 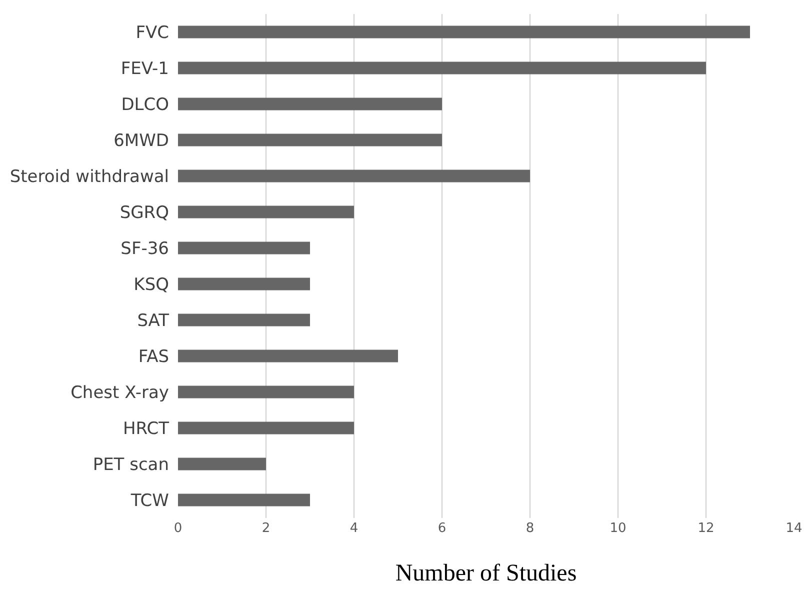 I want to click on y-tick-label: FAS, so click(x=153, y=356).